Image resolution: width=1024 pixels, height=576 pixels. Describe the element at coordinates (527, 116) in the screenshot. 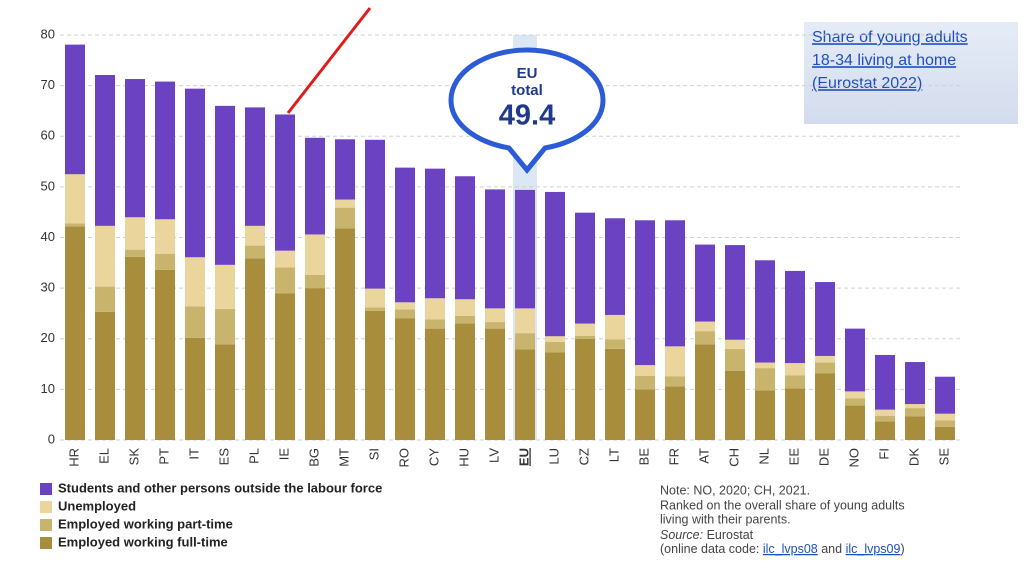

I see `callout-value: 49.4` at that location.